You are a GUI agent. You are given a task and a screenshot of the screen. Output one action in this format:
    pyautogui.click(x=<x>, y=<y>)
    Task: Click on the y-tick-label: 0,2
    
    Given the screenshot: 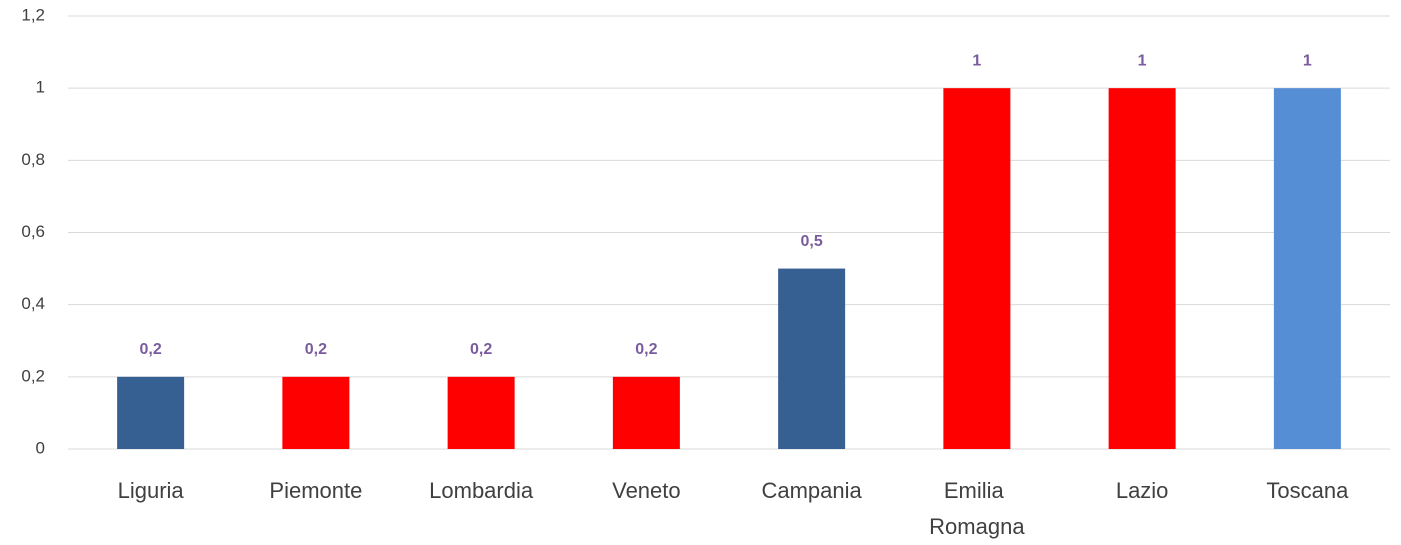 What is the action you would take?
    pyautogui.click(x=33, y=375)
    